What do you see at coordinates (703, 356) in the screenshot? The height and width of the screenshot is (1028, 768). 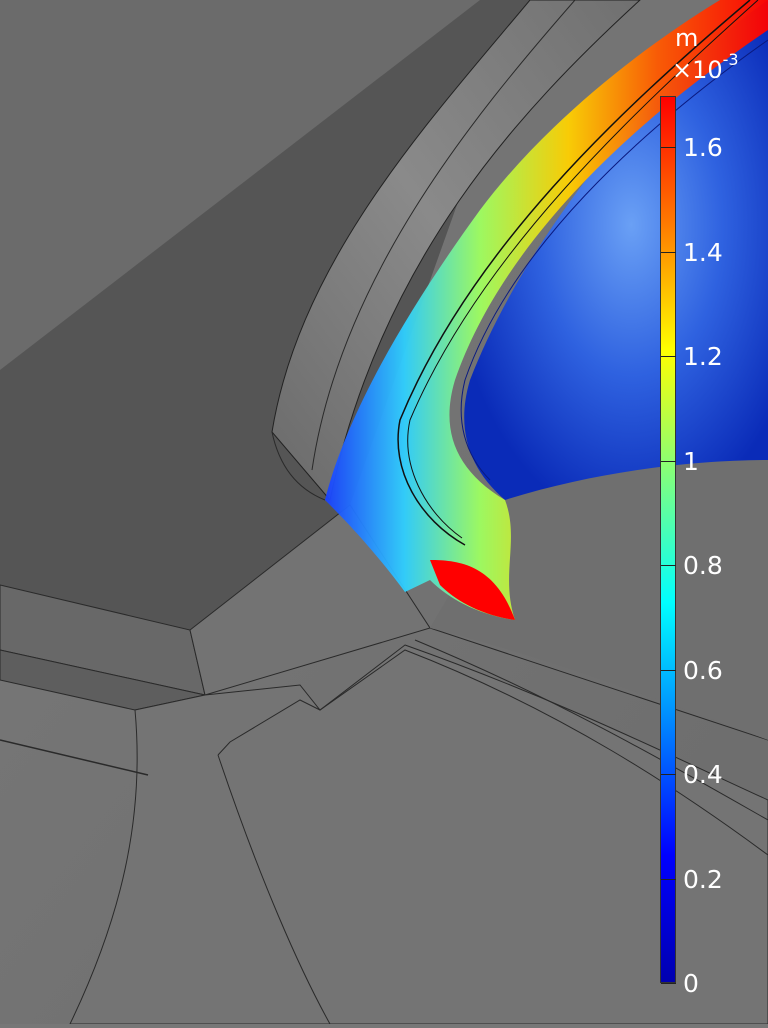 I see `legend-tick-label: 1.2` at bounding box center [703, 356].